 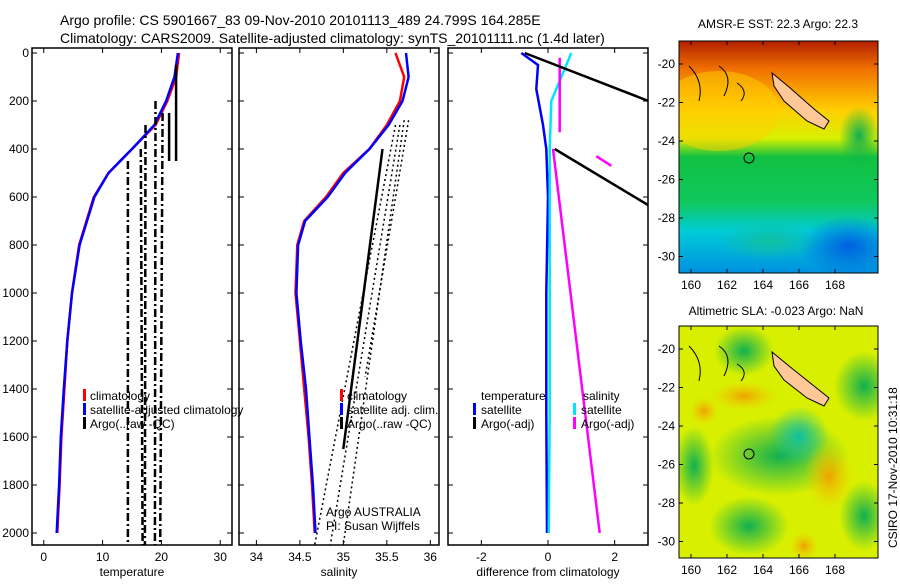 What do you see at coordinates (15, 341) in the screenshot?
I see `y-tick-label: 1200` at bounding box center [15, 341].